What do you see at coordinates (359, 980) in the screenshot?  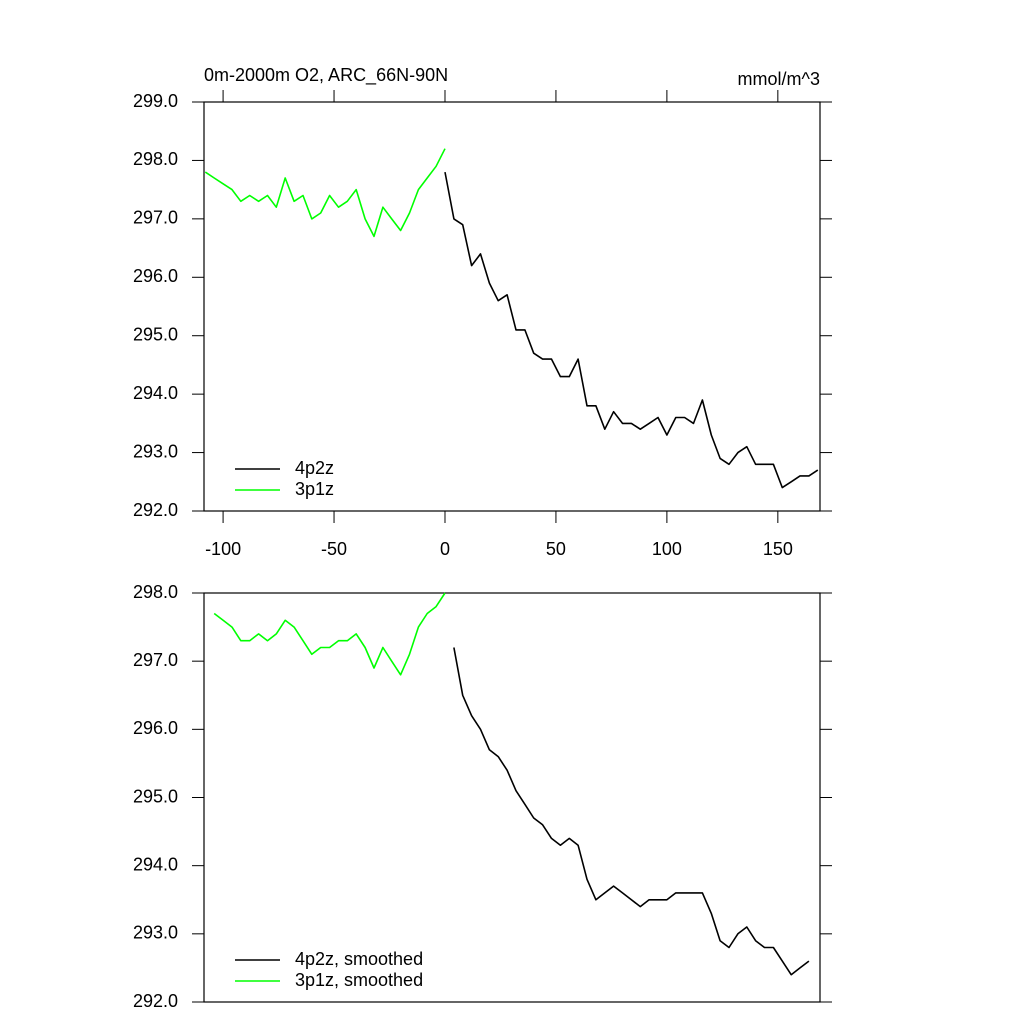 I see `legend-label: 3p1z, smoothed` at bounding box center [359, 980].